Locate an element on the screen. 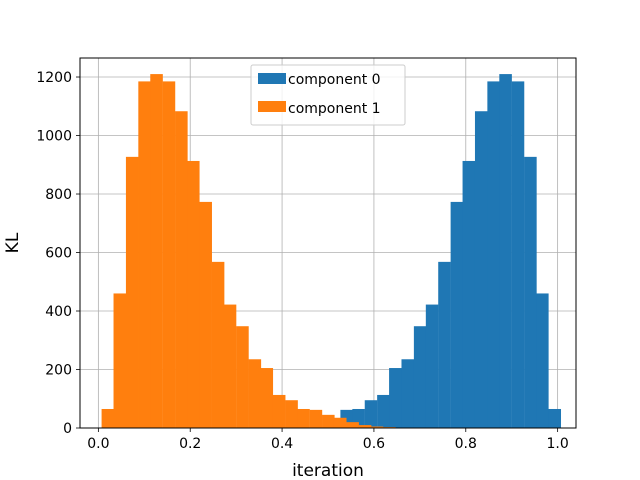 The height and width of the screenshot is (480, 640). legend-box is located at coordinates (328, 95).